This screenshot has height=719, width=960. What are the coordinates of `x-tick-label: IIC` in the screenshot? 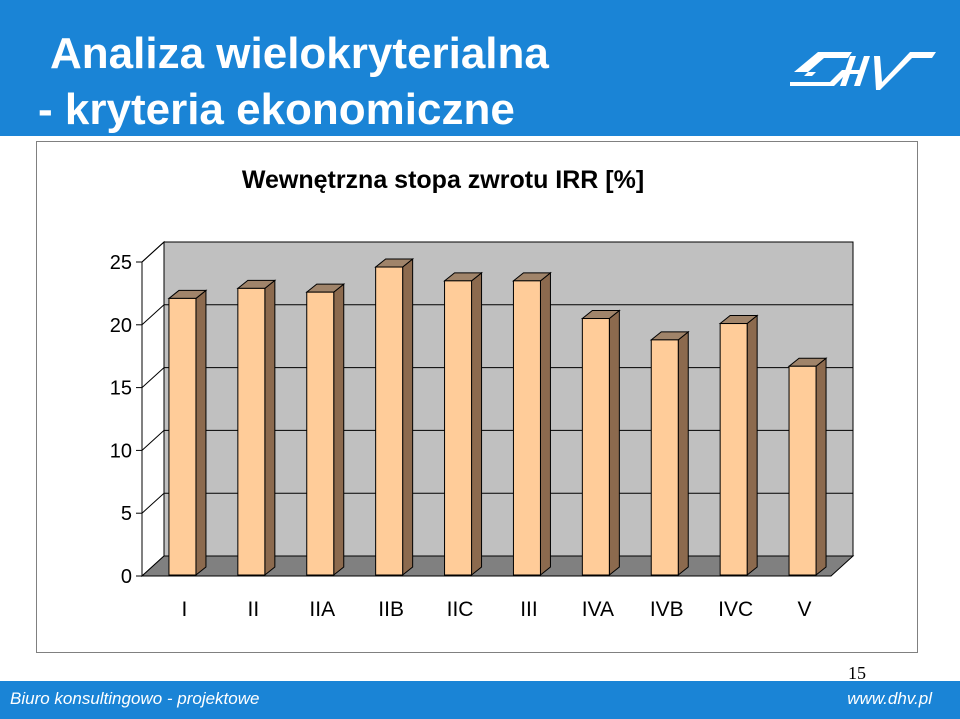 It's located at (460, 609).